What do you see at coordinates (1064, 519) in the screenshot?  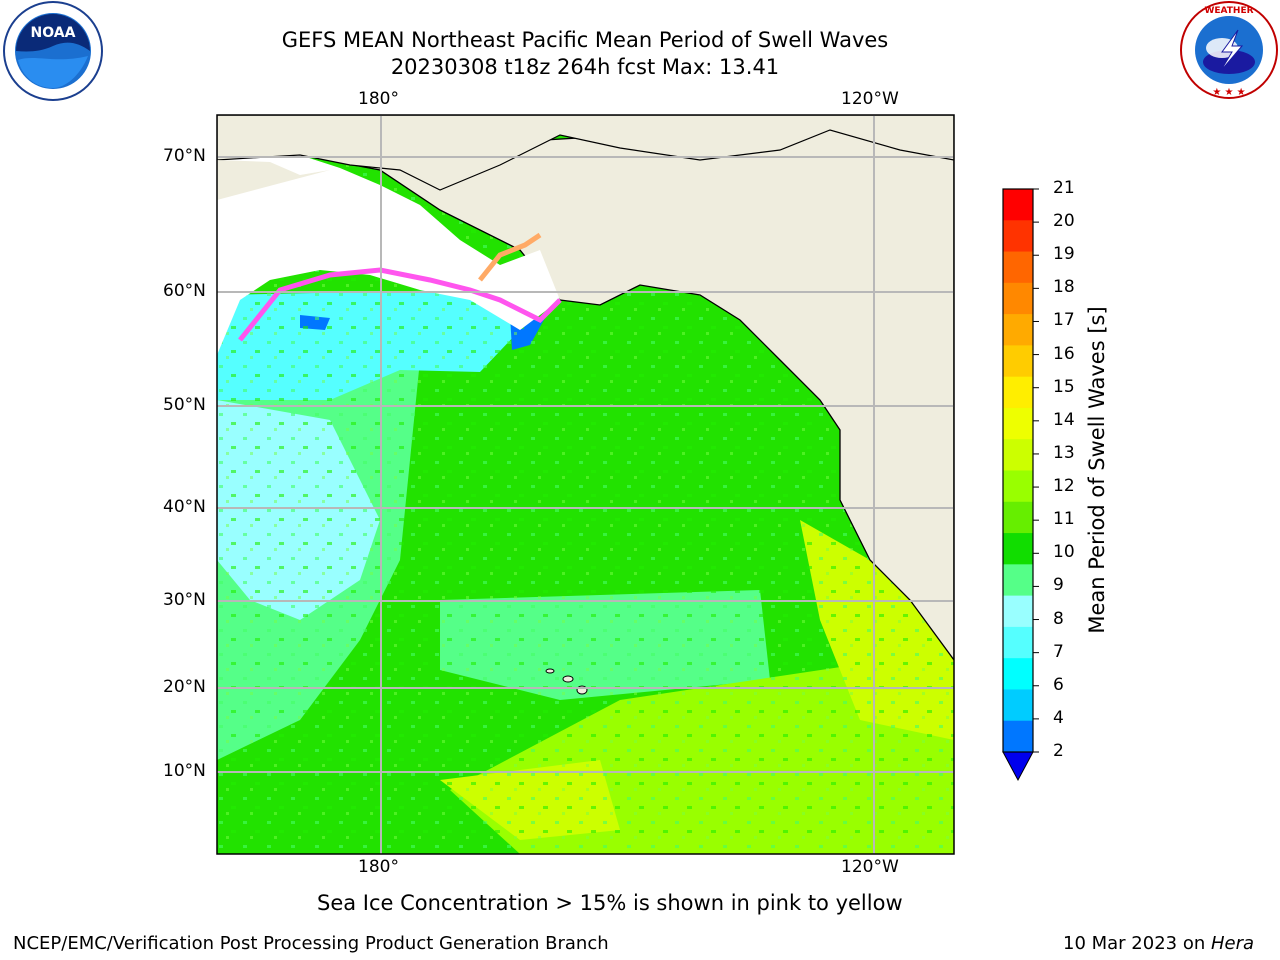 I see `colorbar-tick-label: 11` at bounding box center [1064, 519].